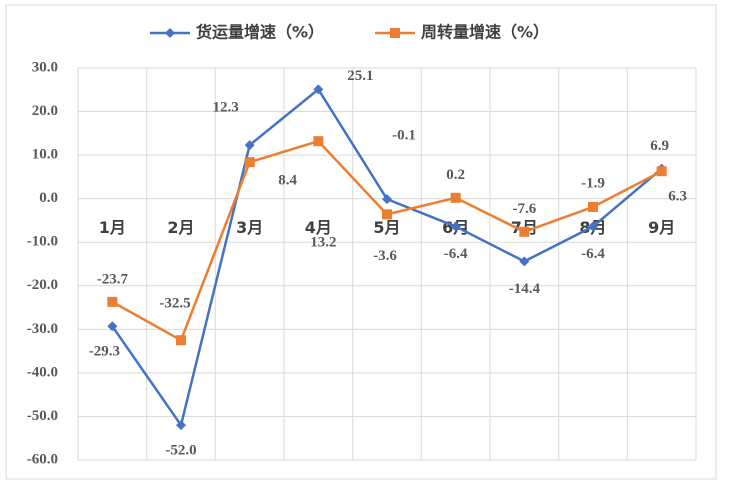  I want to click on data-label: 25.1, so click(360, 76).